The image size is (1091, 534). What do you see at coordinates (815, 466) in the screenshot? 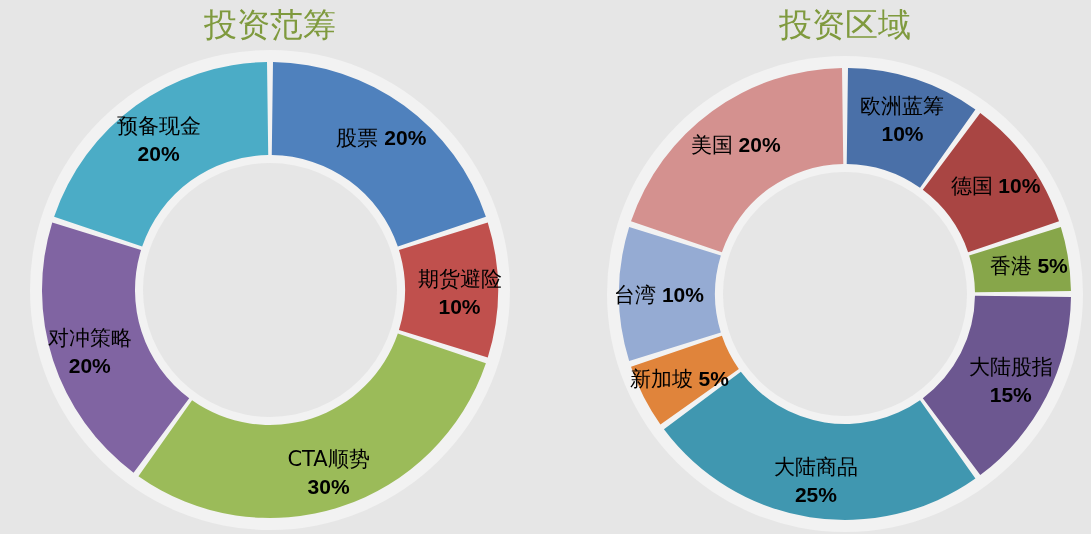
I see `slice-label: 大陆商品` at bounding box center [815, 466].